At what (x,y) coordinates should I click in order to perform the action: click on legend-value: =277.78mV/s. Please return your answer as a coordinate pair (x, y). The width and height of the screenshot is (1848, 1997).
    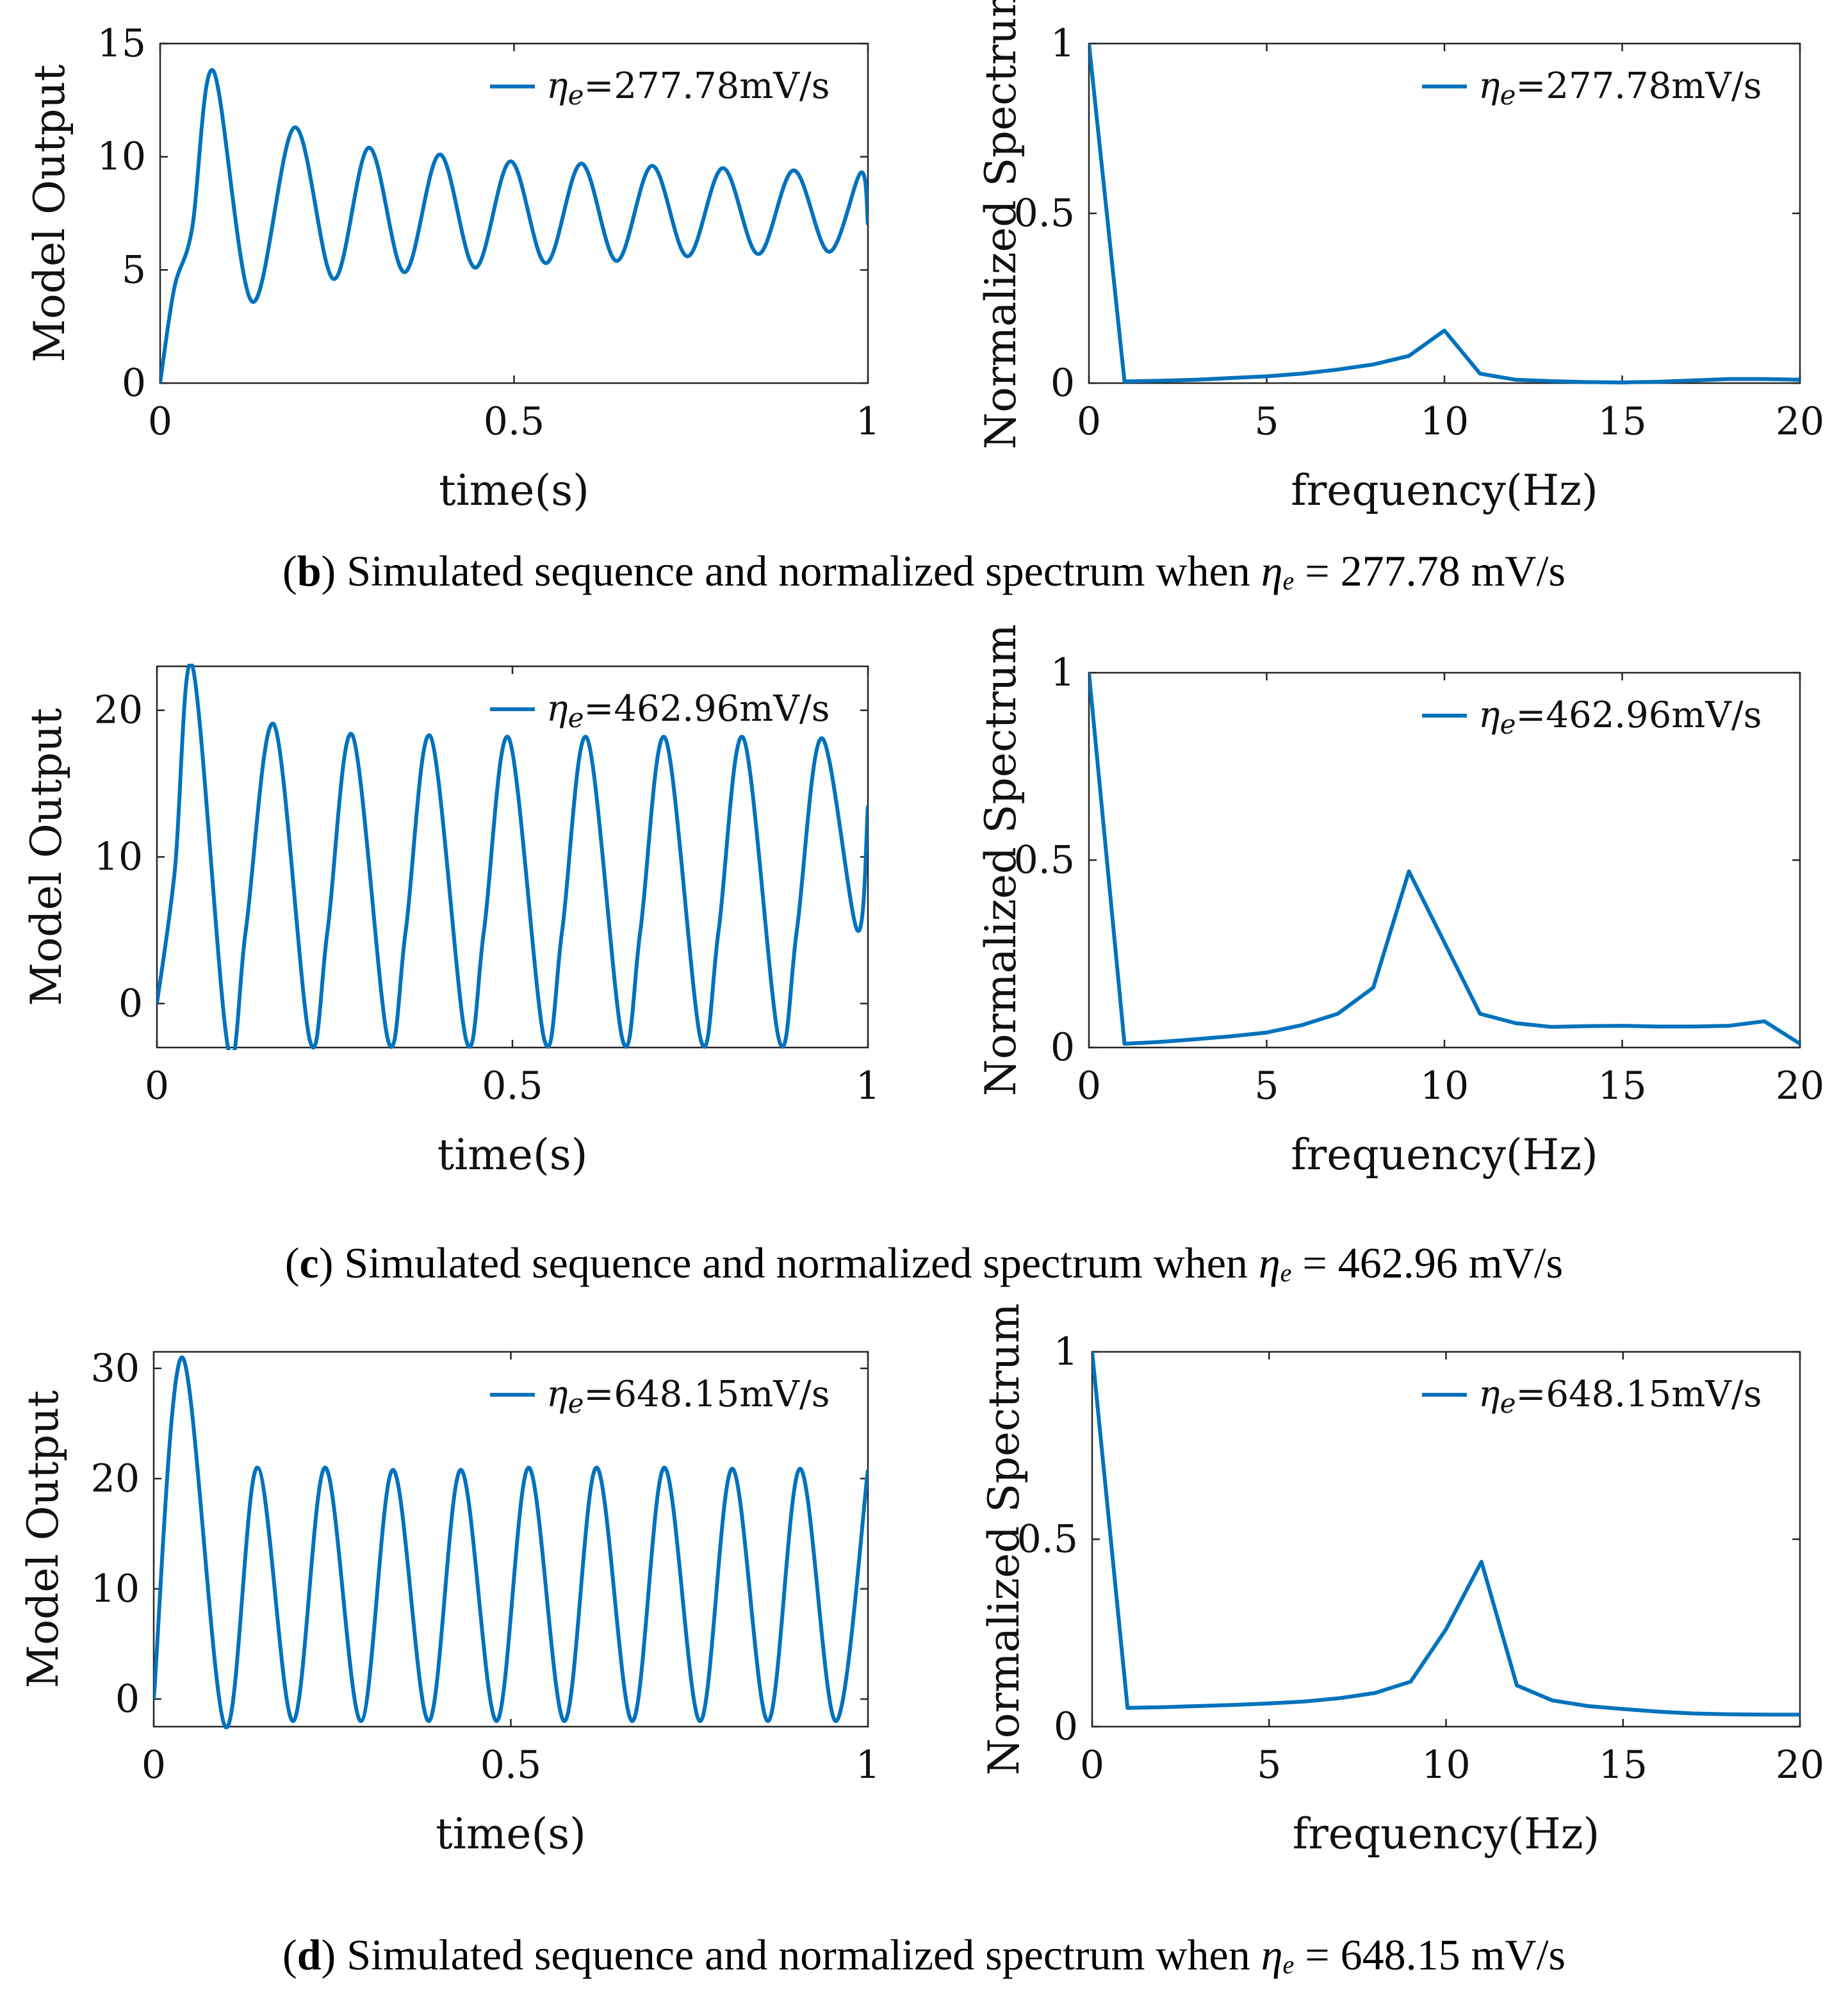
    Looking at the image, I should click on (1639, 86).